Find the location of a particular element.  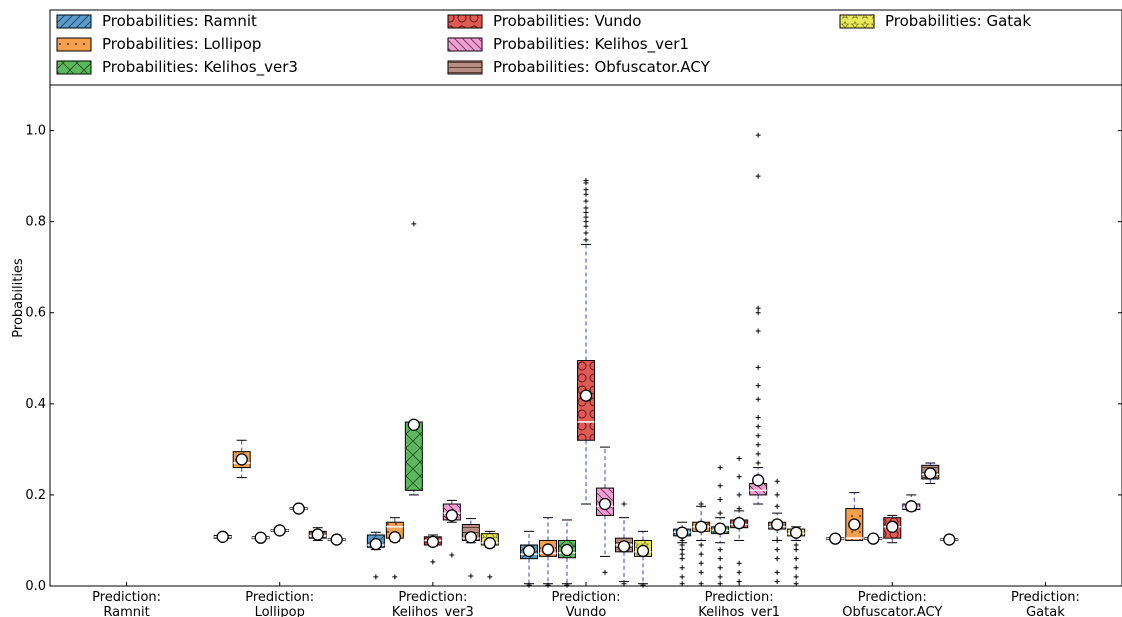

y-tick-label: 0.4 is located at coordinates (35, 404).